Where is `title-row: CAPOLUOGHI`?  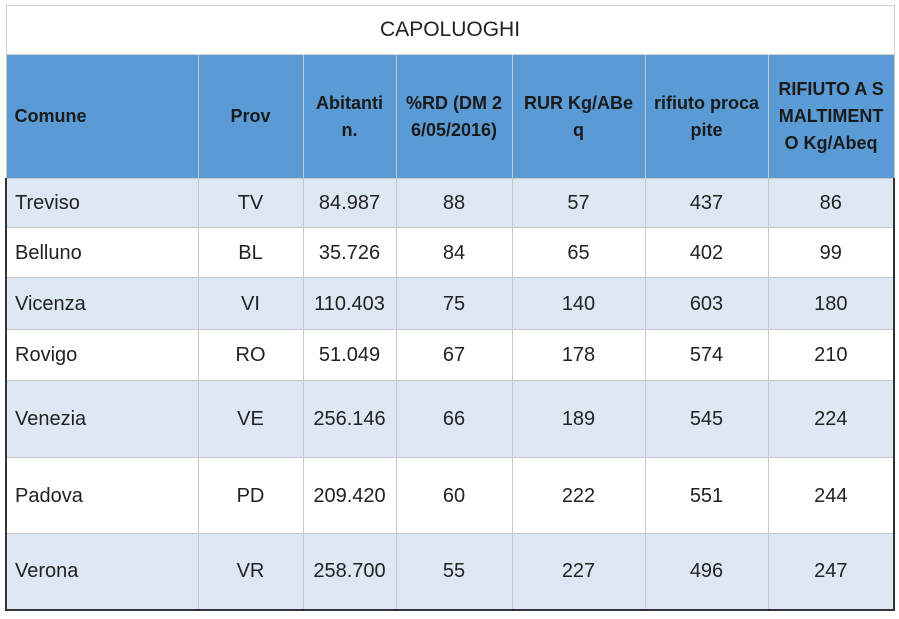
title-row: CAPOLUOGHI is located at coordinates (450, 30).